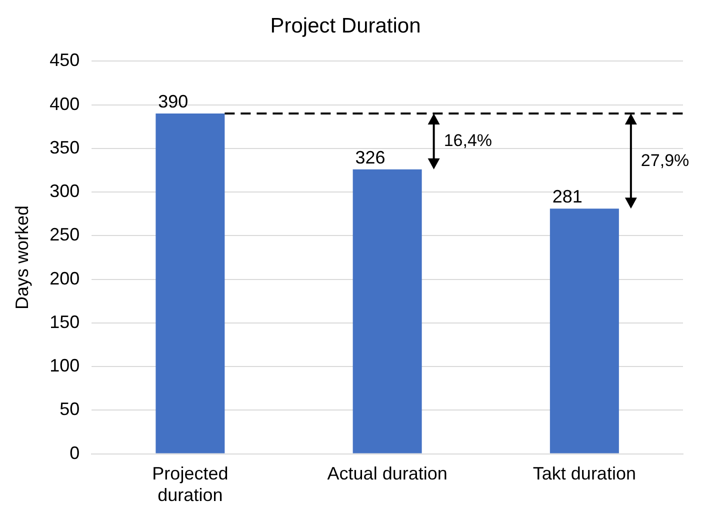 Image resolution: width=721 pixels, height=525 pixels. Describe the element at coordinates (65, 60) in the screenshot. I see `y-tick-label: 450` at that location.